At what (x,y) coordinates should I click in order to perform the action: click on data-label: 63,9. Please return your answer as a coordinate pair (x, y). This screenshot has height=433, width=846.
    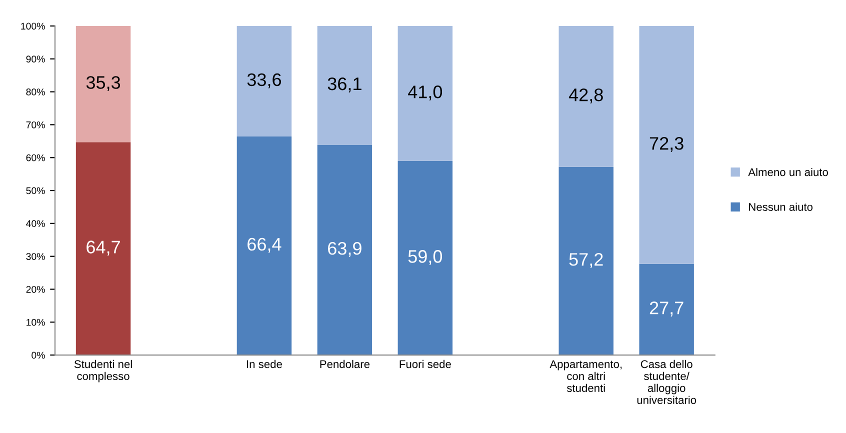
    Looking at the image, I should click on (345, 249).